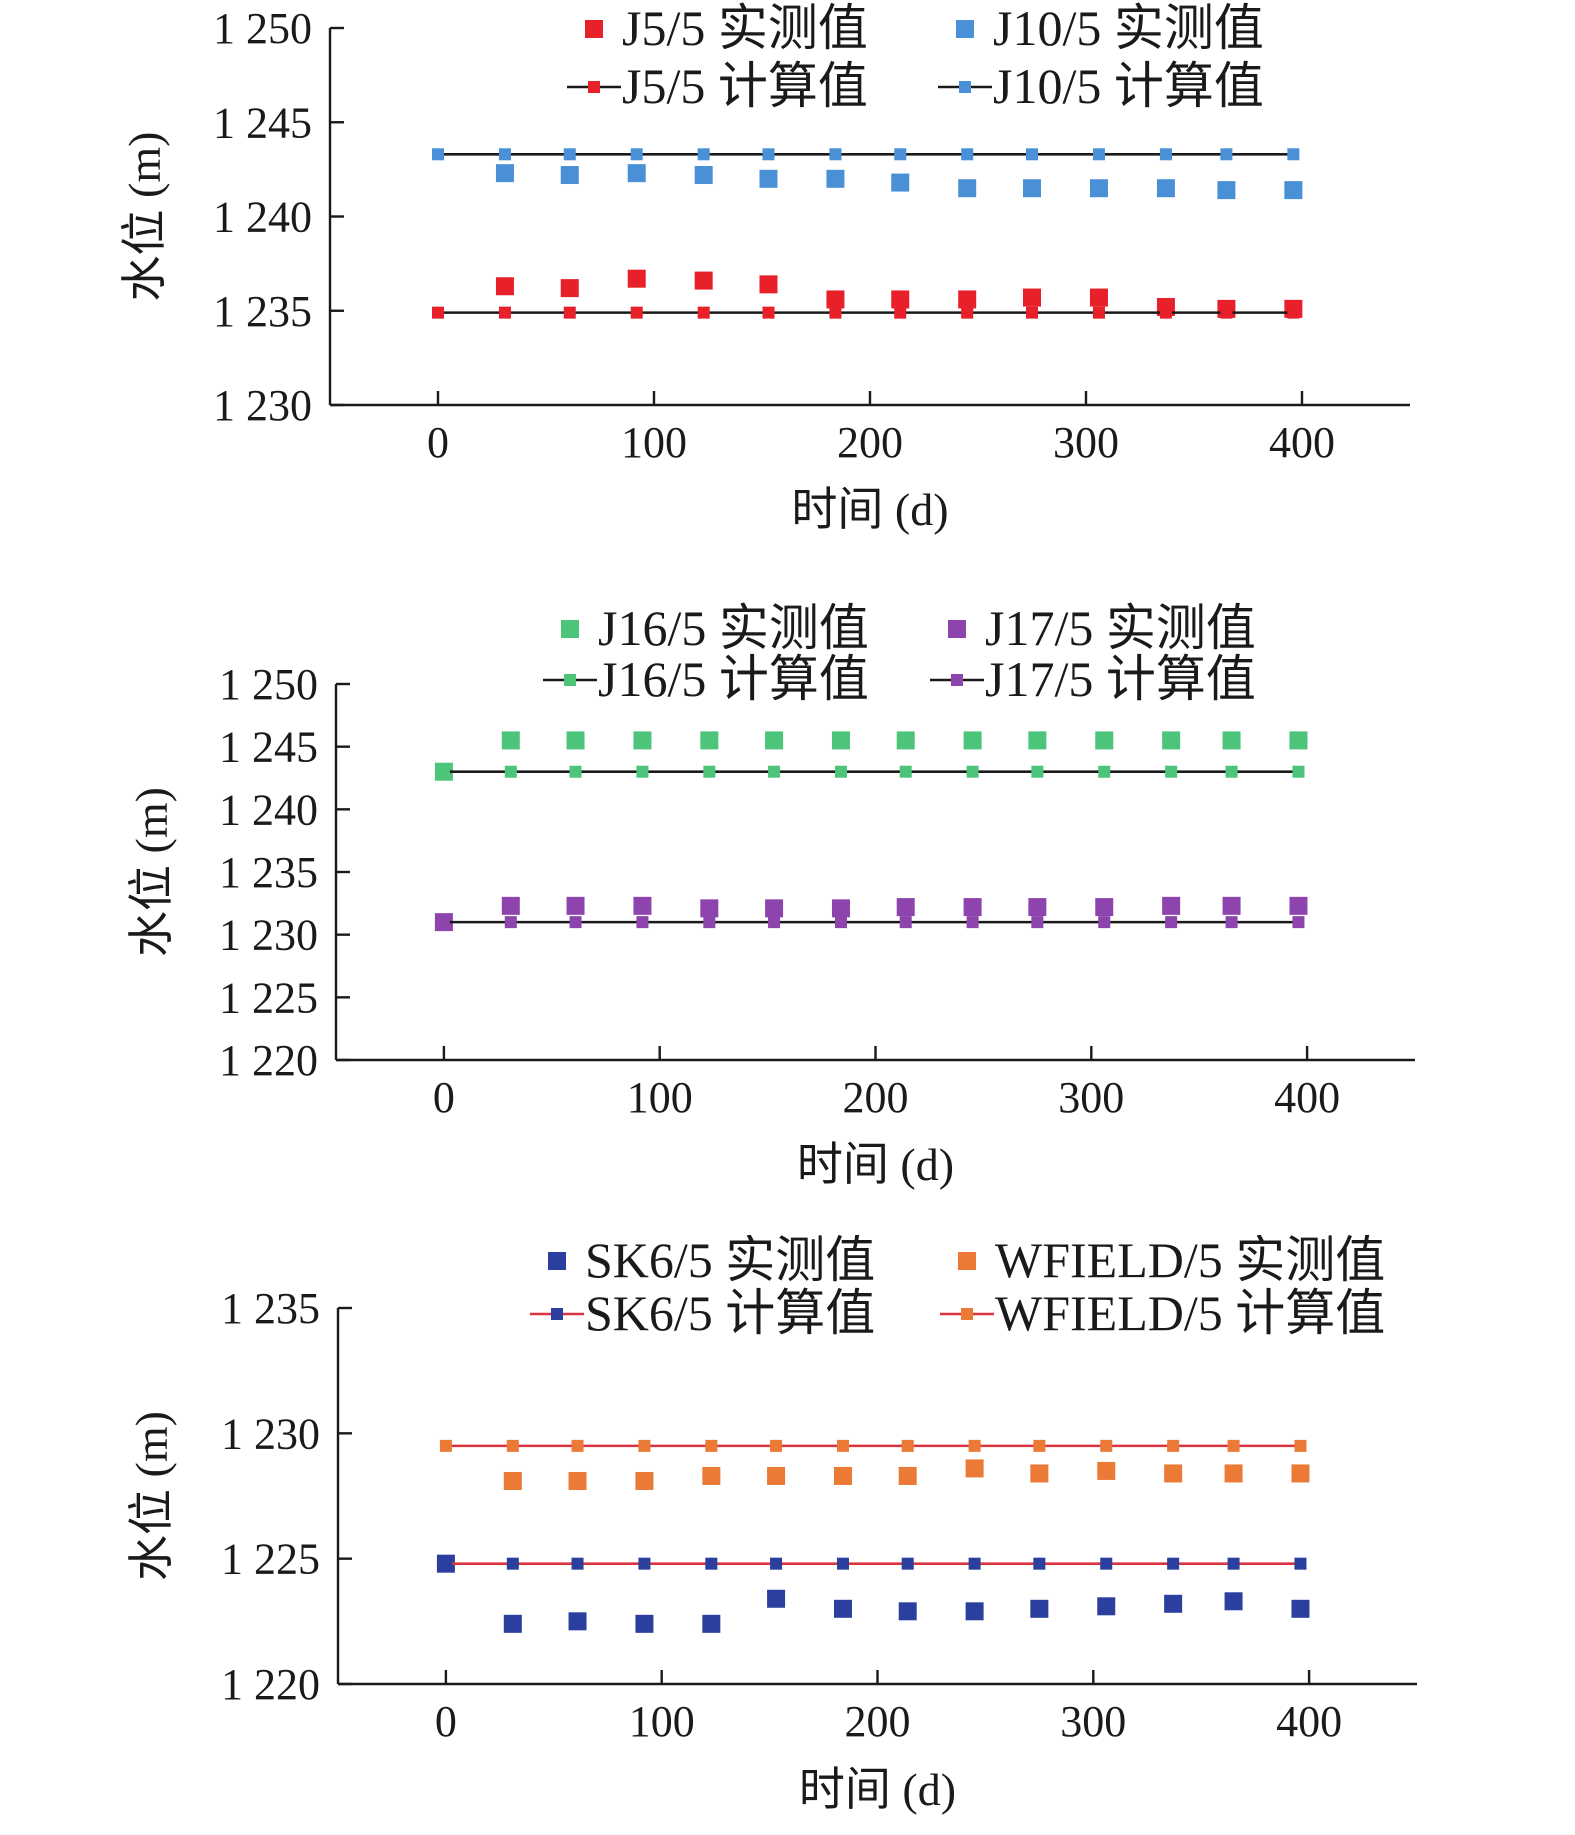 The image size is (1575, 1835). What do you see at coordinates (1120, 679) in the screenshot?
I see `legend-label: J17/5 计算值` at bounding box center [1120, 679].